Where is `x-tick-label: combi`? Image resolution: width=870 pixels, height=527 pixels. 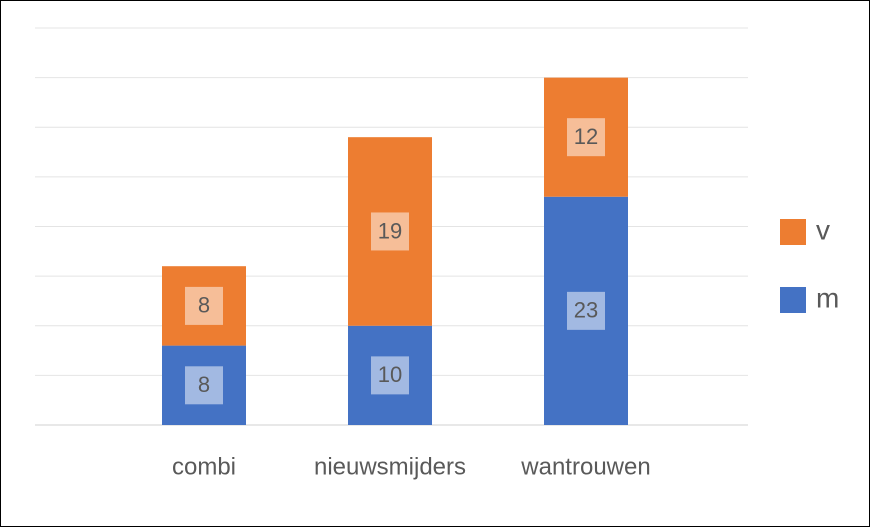
x-tick-label: combi is located at coordinates (204, 466).